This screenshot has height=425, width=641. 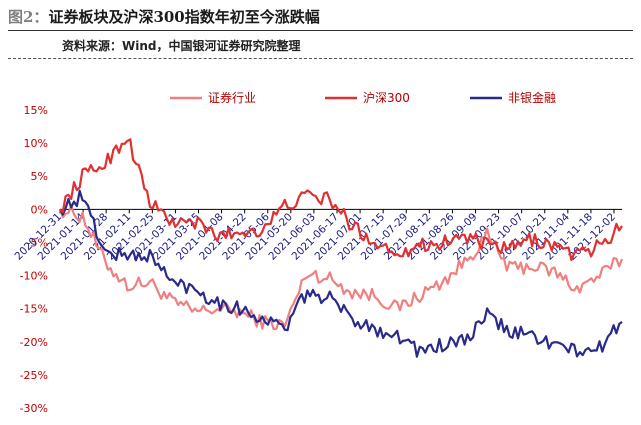 I want to click on y-tick-label: 15%, so click(x=36, y=110).